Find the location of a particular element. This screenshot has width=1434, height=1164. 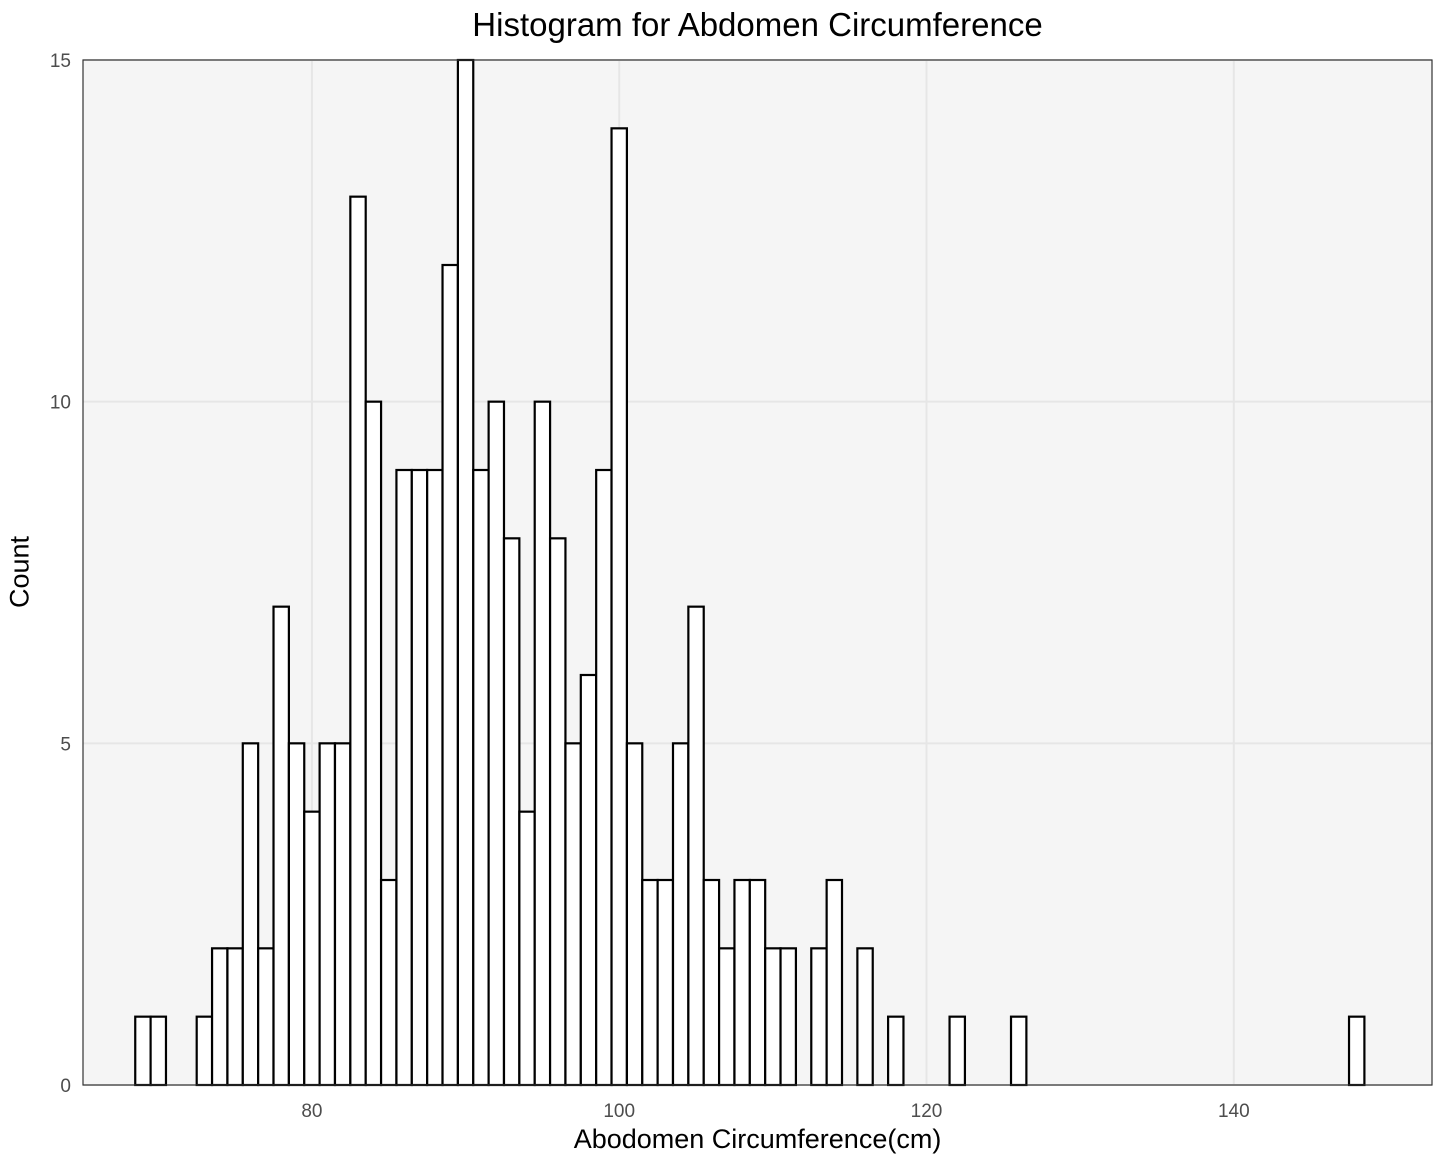

x-axis-title: Abodomen Circumference(cm) is located at coordinates (757, 1139).